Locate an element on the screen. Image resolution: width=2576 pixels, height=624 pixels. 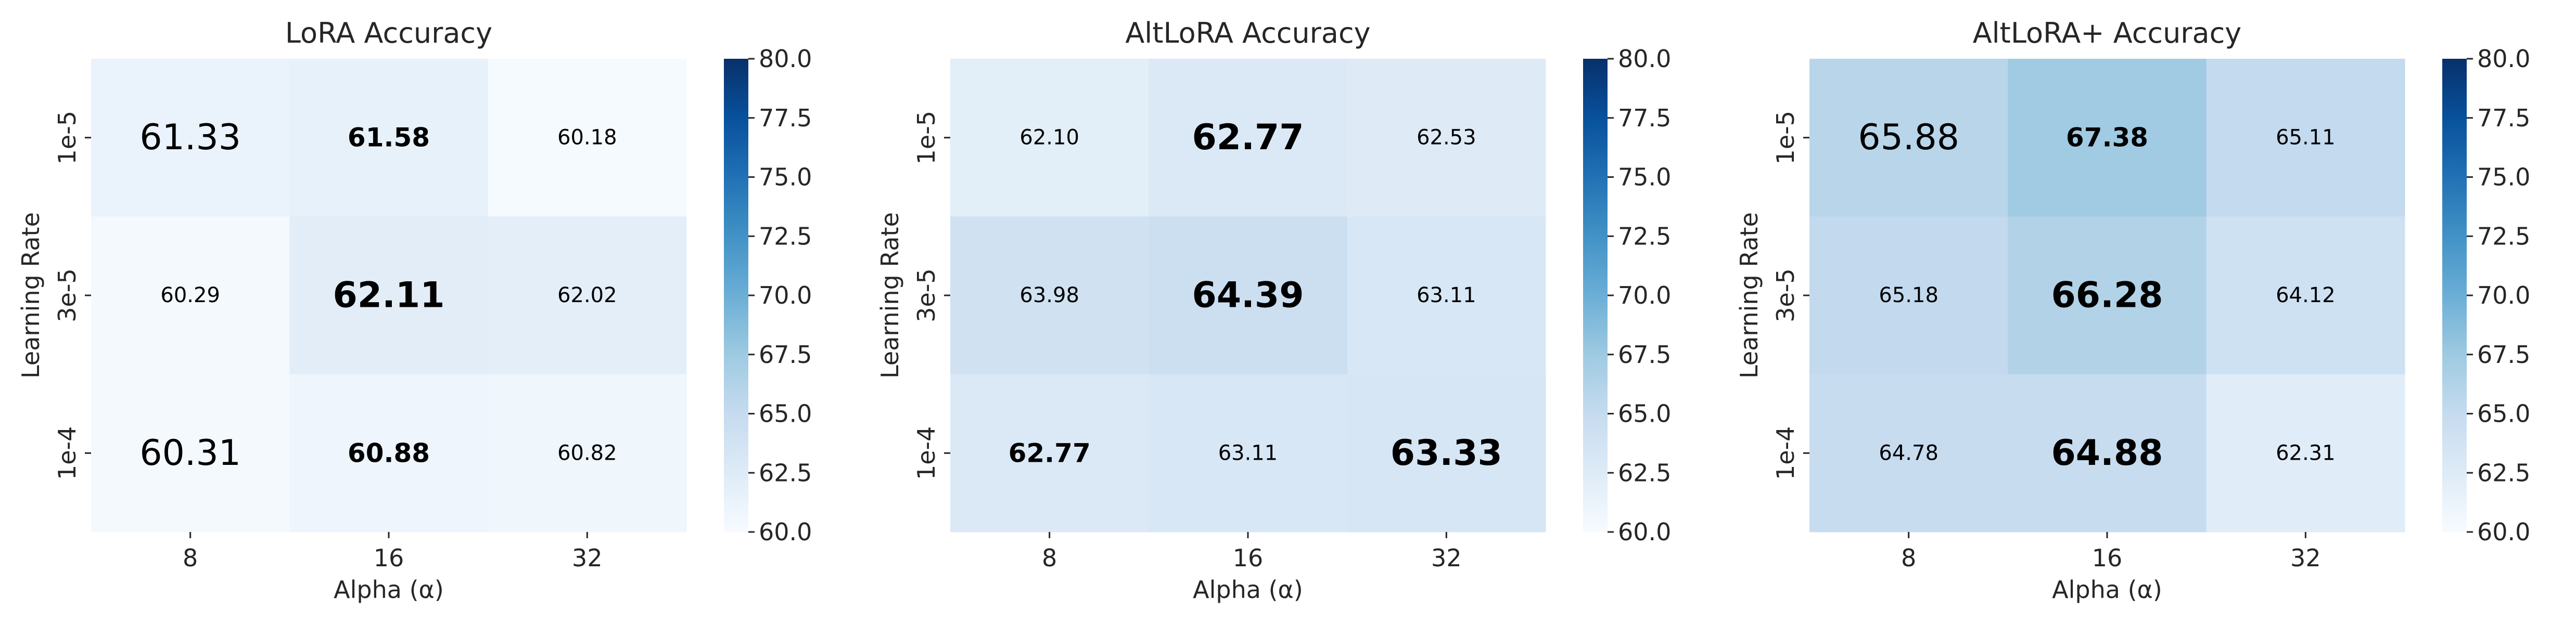
cell-value-label: 63.33 is located at coordinates (1446, 454).